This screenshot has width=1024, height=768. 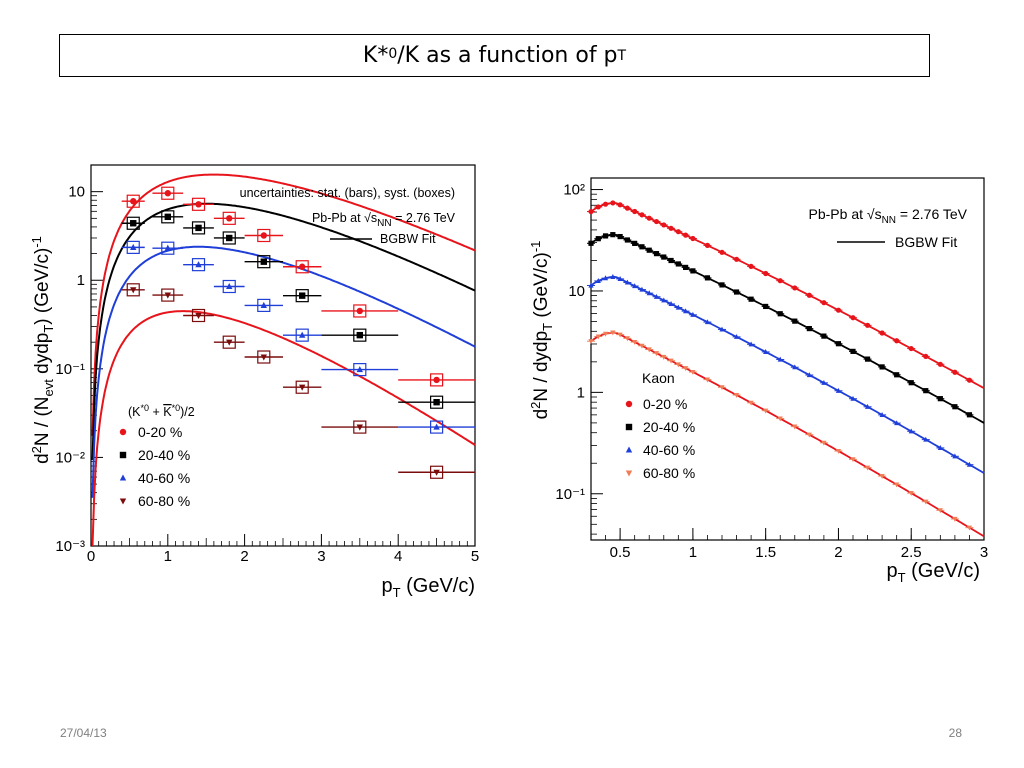 I want to click on kaon-x-tick-label: 3, so click(x=984, y=552).